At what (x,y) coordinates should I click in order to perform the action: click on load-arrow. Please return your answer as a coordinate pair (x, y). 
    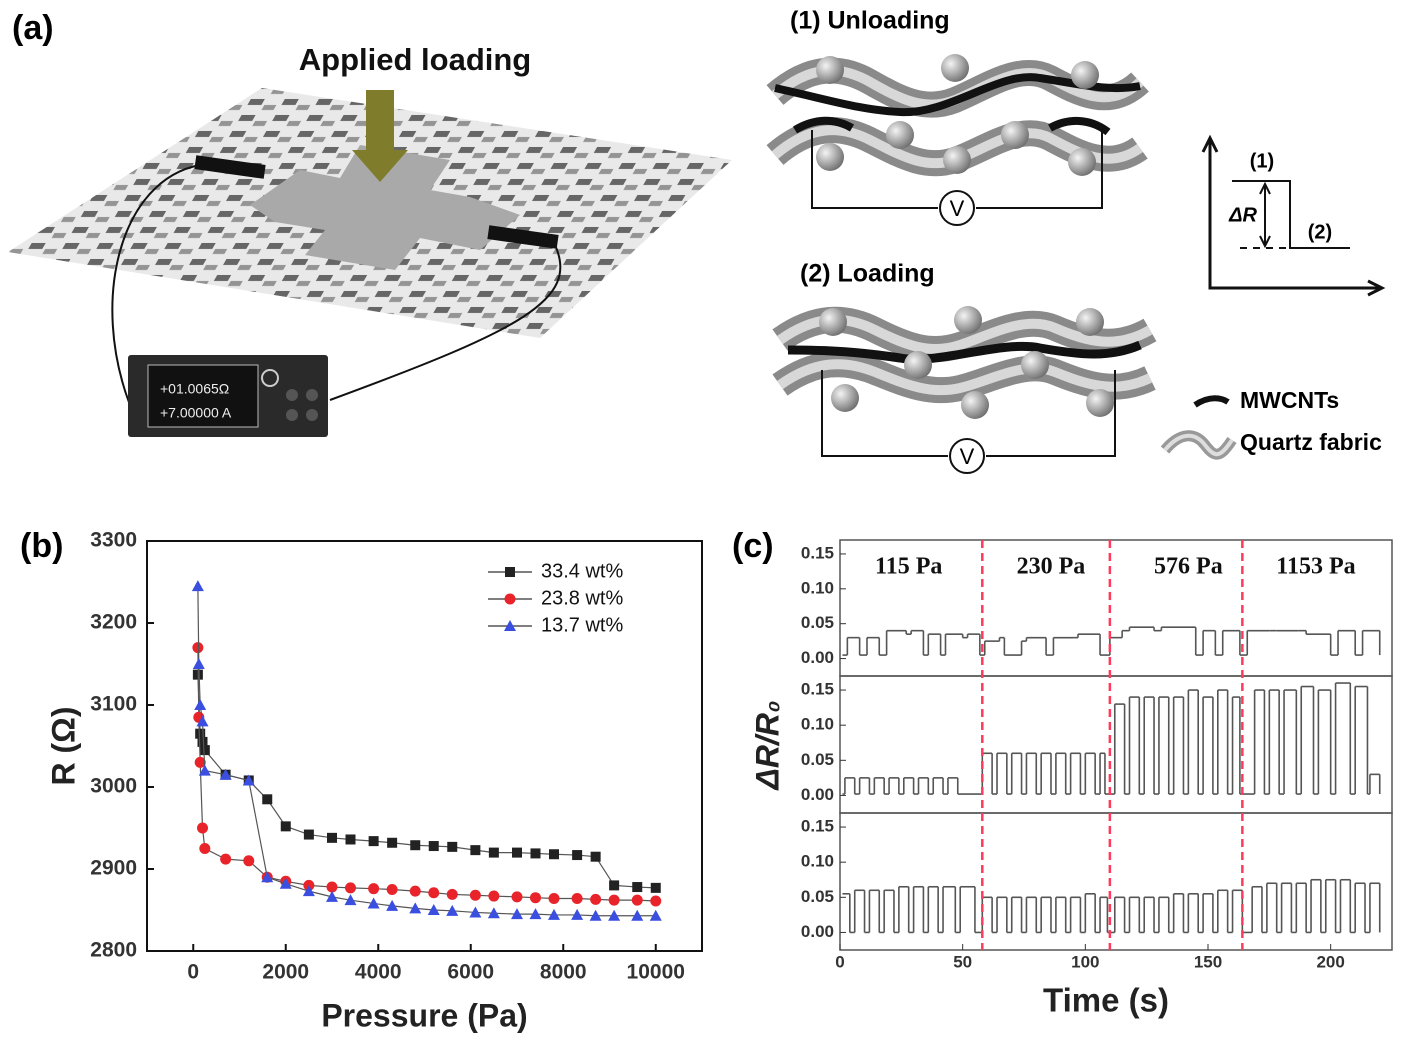
    Looking at the image, I should click on (380, 136).